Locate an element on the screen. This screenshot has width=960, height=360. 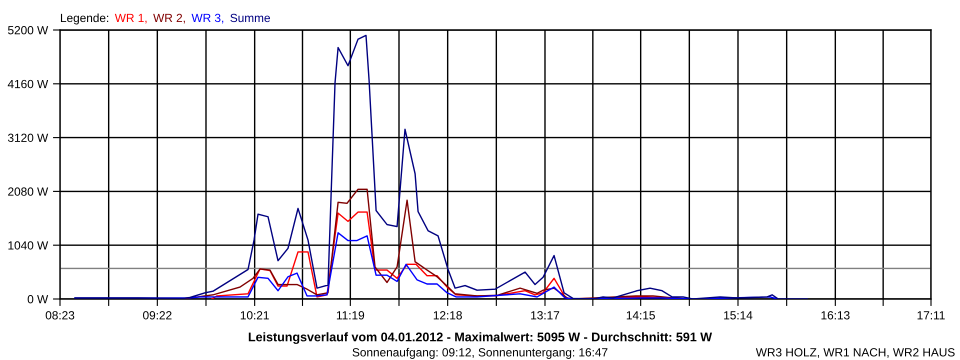
legend-title: Legende: is located at coordinates (84, 18).